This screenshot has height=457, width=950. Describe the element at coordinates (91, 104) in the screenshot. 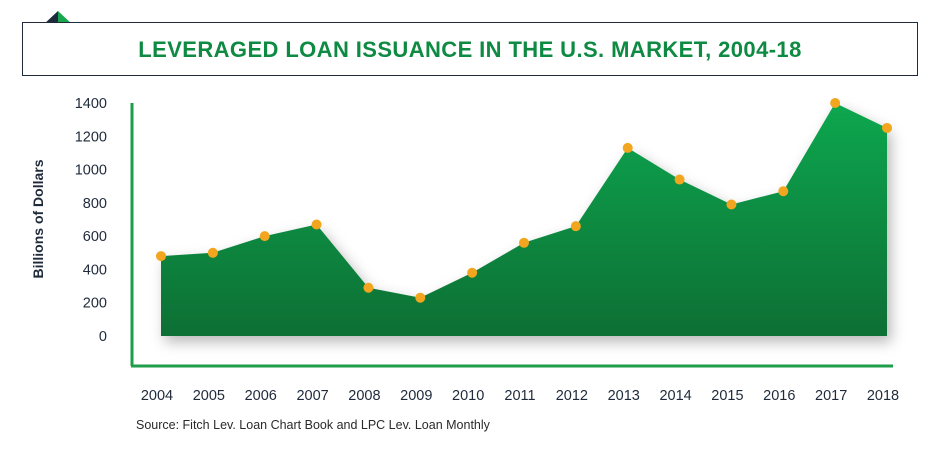

I see `y-tick-label: 1400` at that location.